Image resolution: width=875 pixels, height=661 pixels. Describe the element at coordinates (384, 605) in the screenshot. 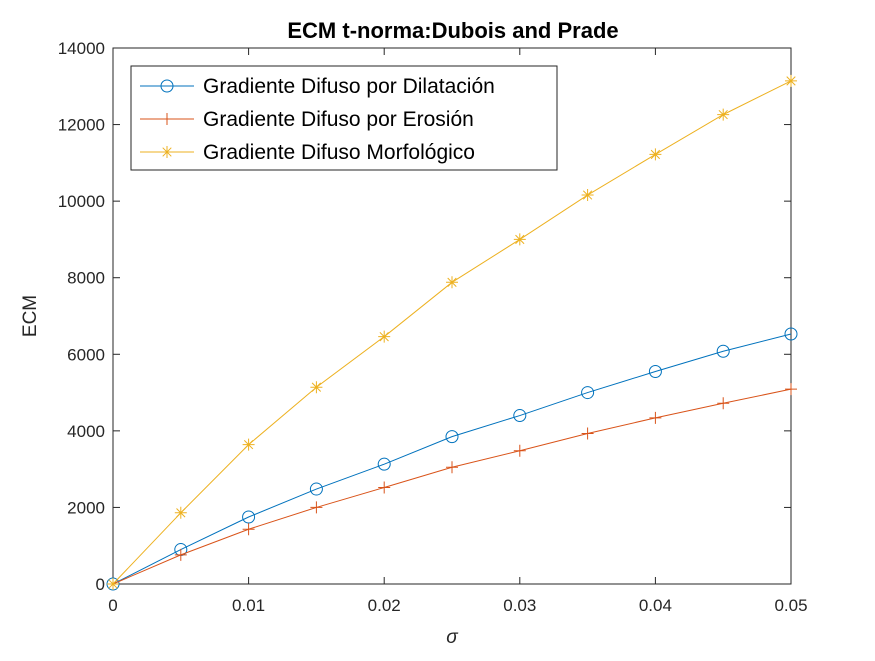

I see `x-tick-label: 0.02` at that location.